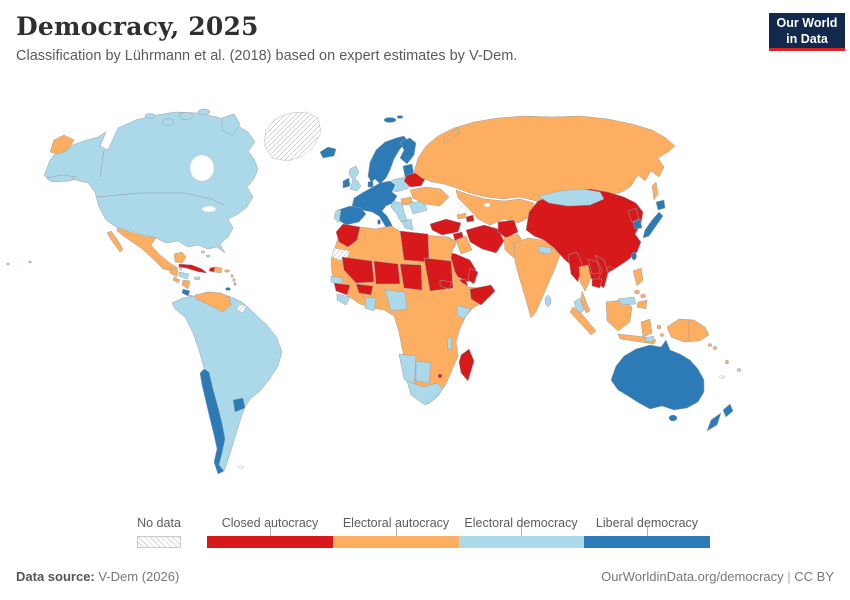 The image size is (850, 600). I want to click on country-mongolia, so click(571, 197).